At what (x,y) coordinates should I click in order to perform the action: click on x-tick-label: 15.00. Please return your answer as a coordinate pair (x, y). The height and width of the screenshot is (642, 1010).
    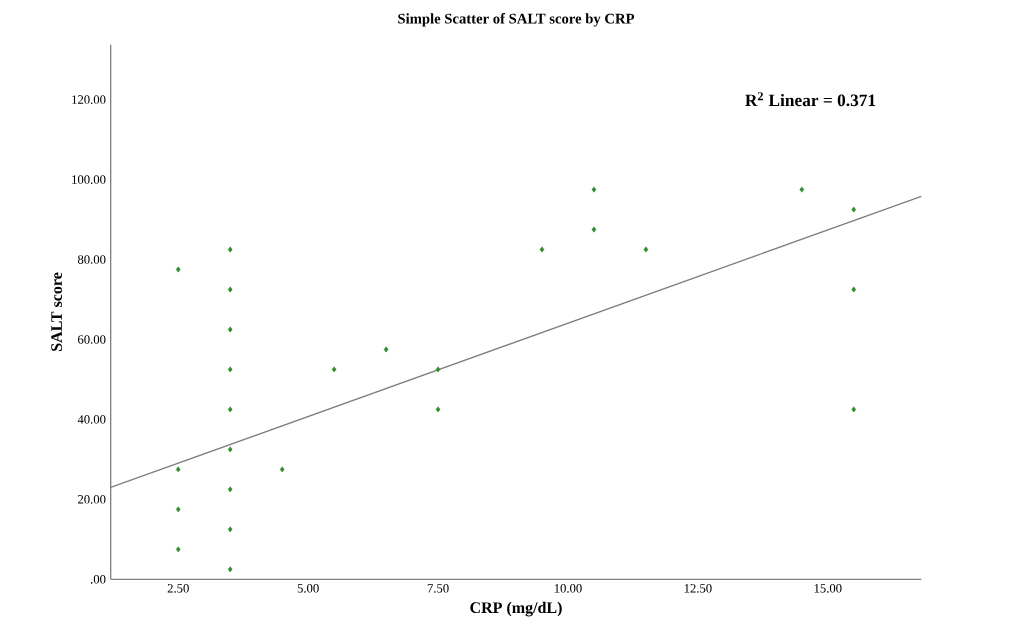
    Looking at the image, I should click on (828, 588).